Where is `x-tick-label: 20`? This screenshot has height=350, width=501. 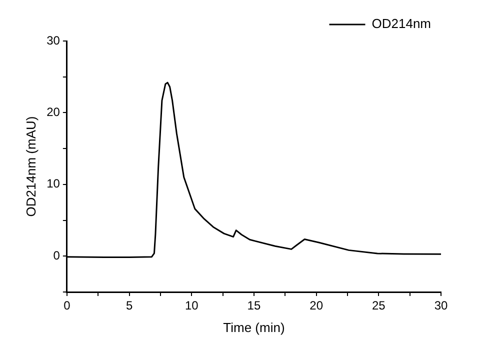 x-tick-label: 20 is located at coordinates (317, 305).